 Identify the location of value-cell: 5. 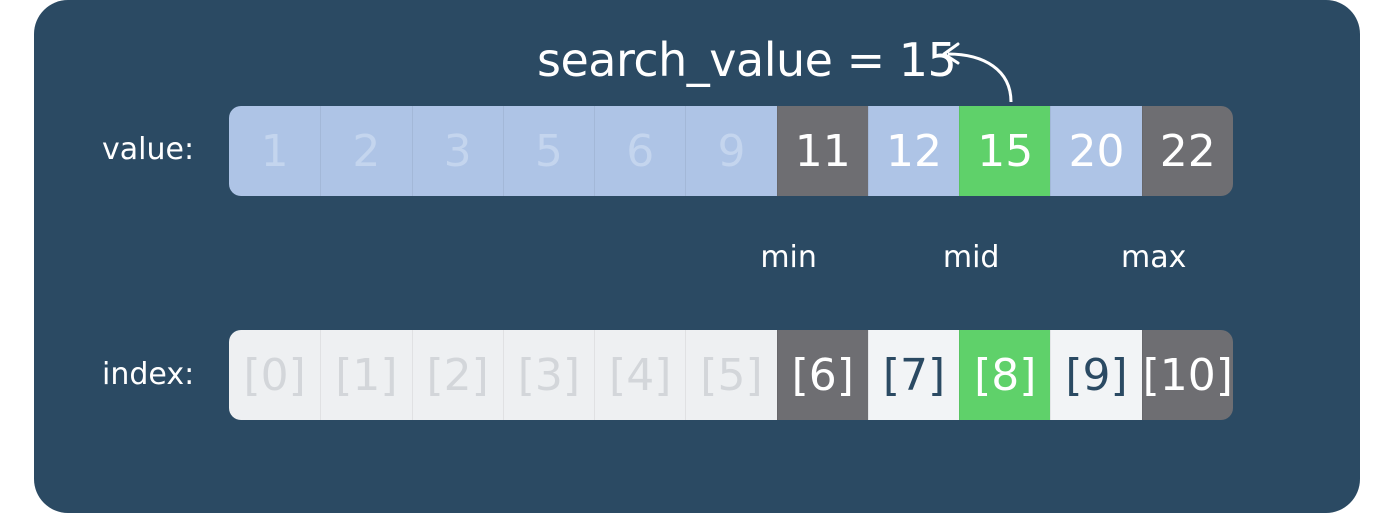
(548, 151).